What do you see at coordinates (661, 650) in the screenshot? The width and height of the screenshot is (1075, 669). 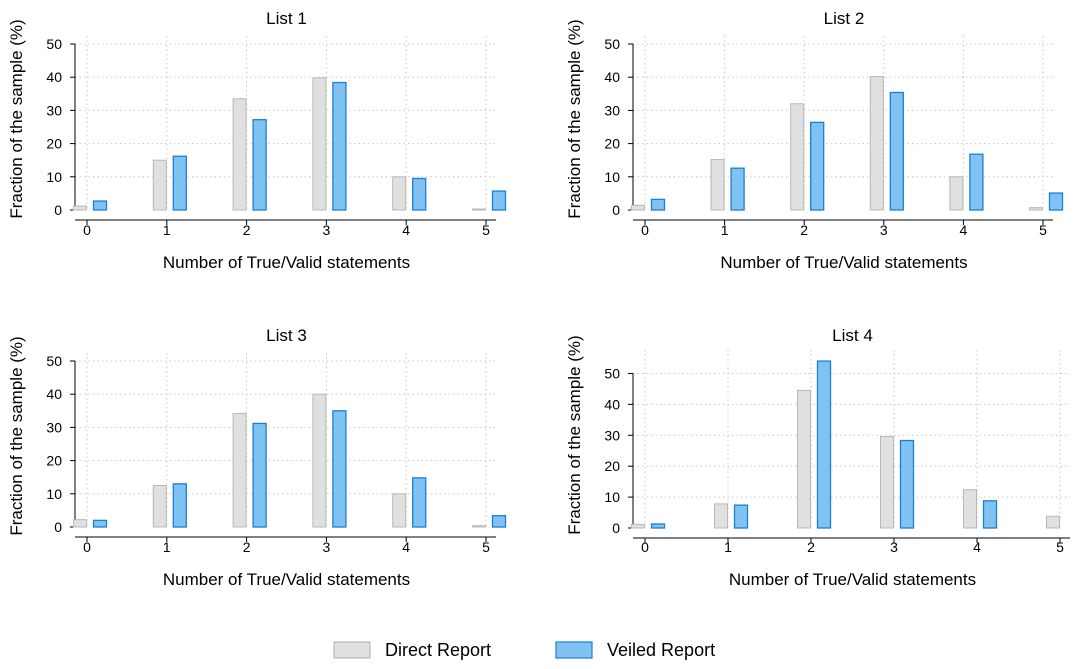 I see `legend-label-veiled: Veiled Report` at bounding box center [661, 650].